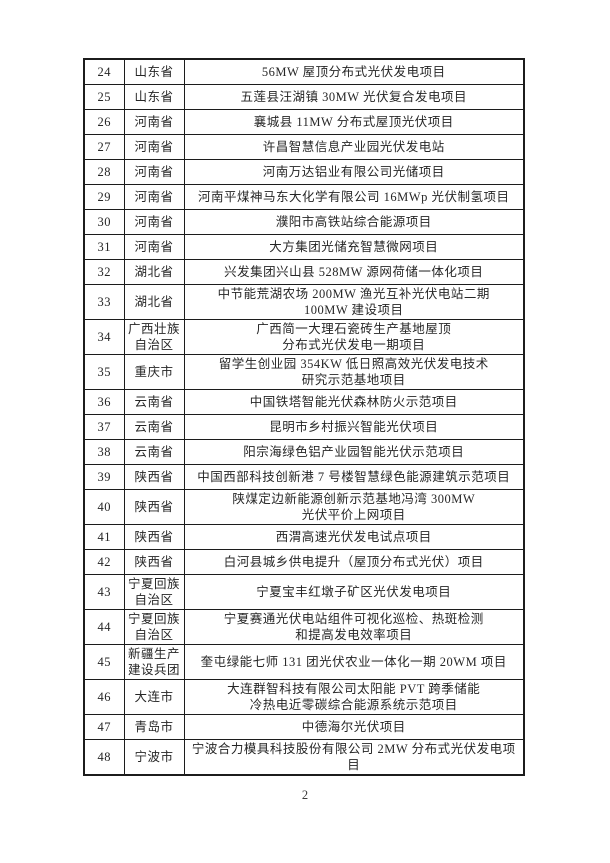  What do you see at coordinates (354, 96) in the screenshot?
I see `cell-project: 五莲县汪湖镇 30MW 光伏复合发电项目` at bounding box center [354, 96].